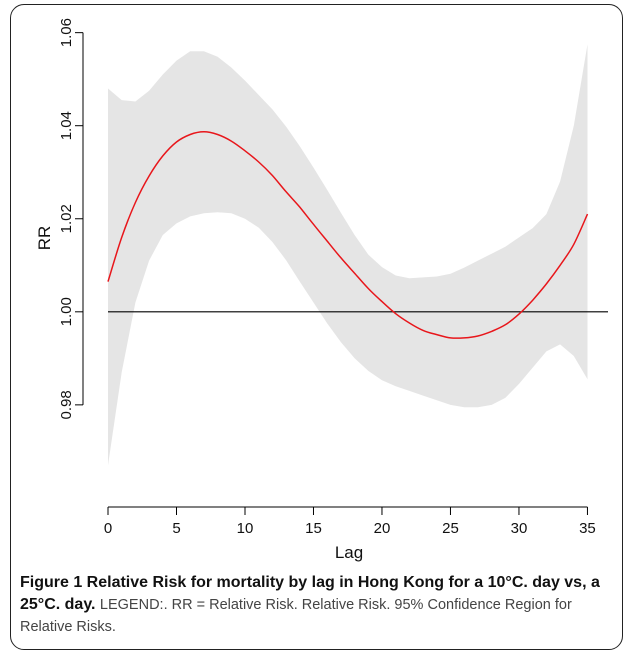 Image resolution: width=630 pixels, height=656 pixels. What do you see at coordinates (176, 528) in the screenshot?
I see `x-tick-label: 5` at bounding box center [176, 528].